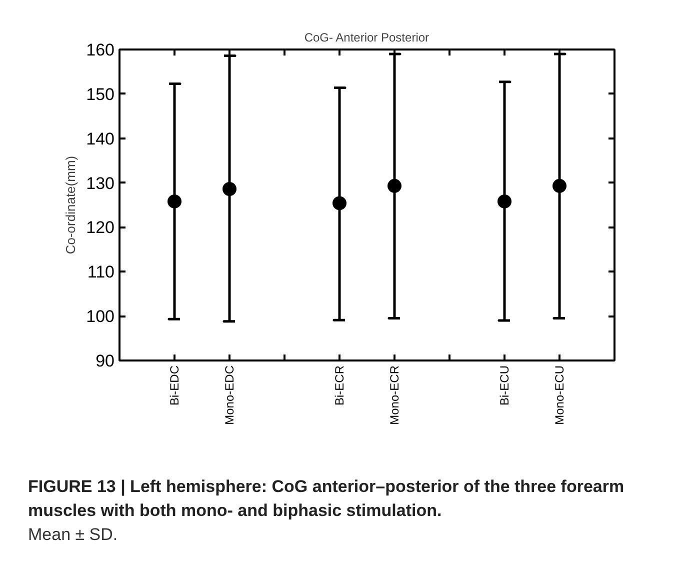  What do you see at coordinates (100, 316) in the screenshot?
I see `y-tick-label: 100` at bounding box center [100, 316].